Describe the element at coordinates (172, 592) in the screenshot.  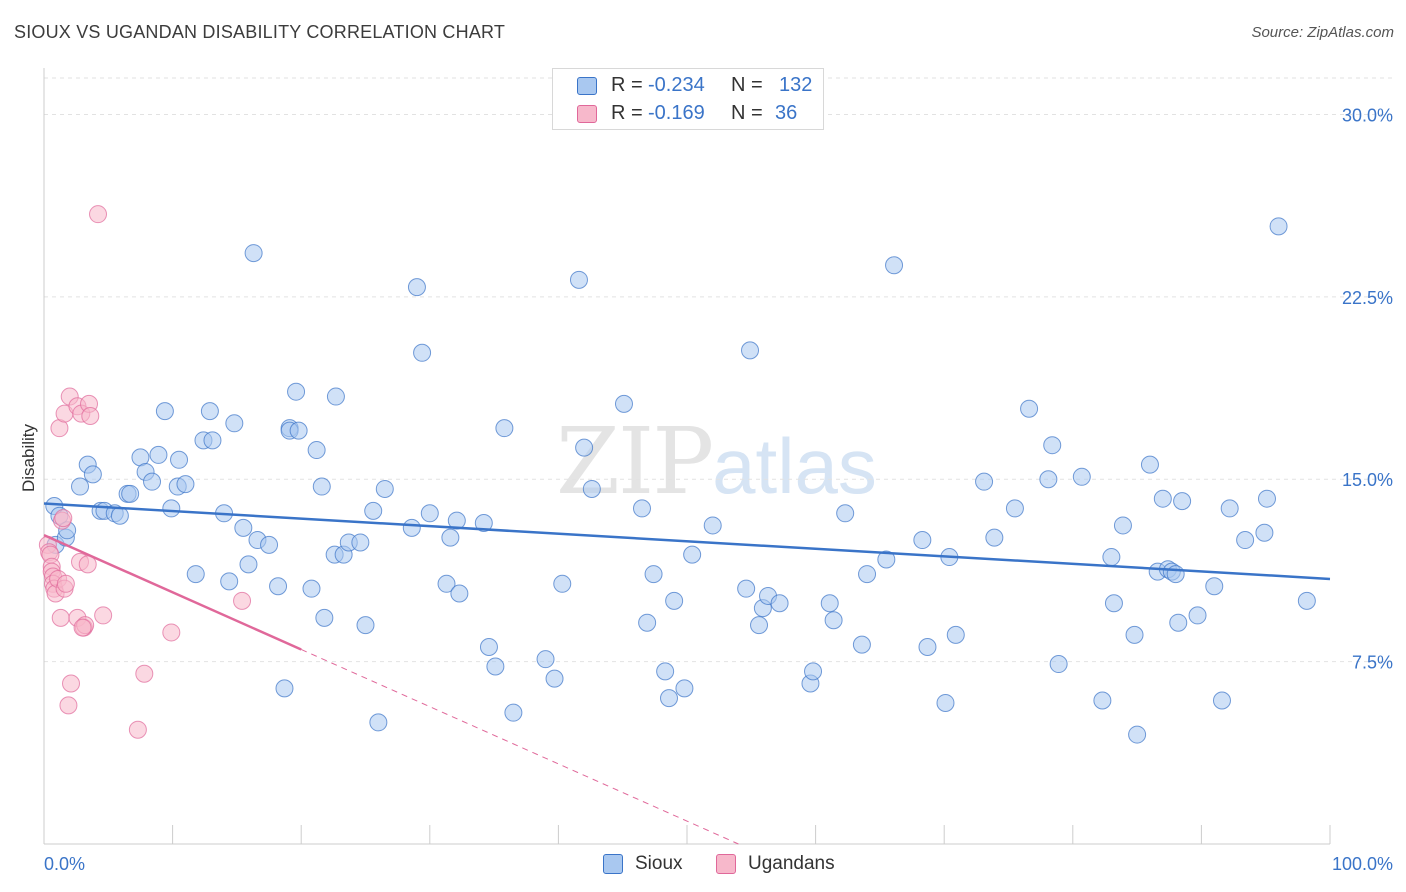
I see `trend-line-ugandans` at that location.